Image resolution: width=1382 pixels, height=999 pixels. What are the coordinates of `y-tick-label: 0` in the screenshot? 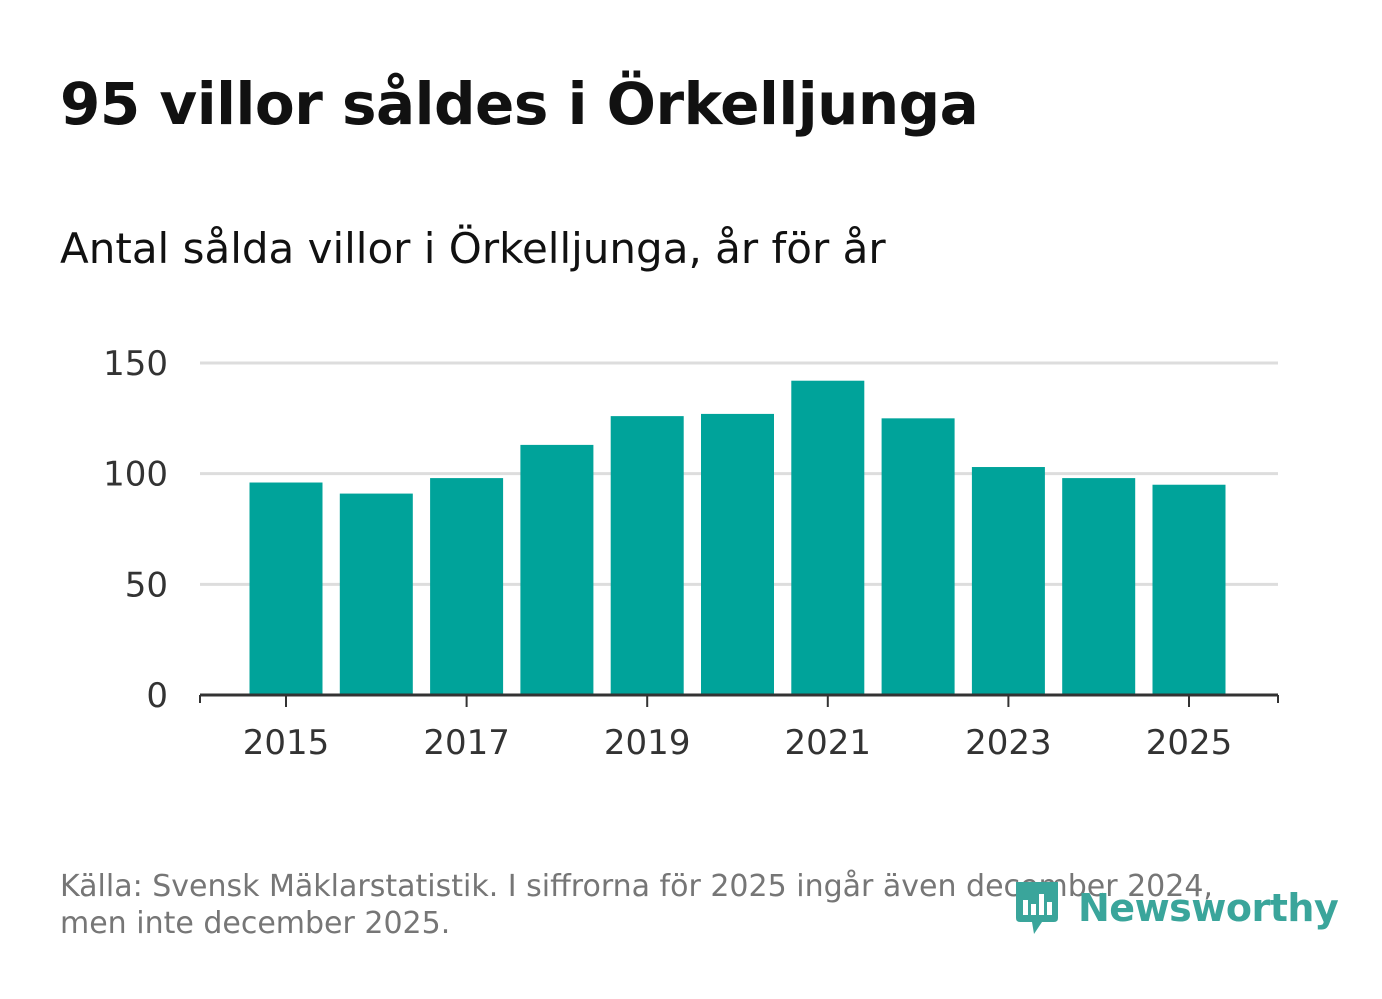 It's located at (157, 696).